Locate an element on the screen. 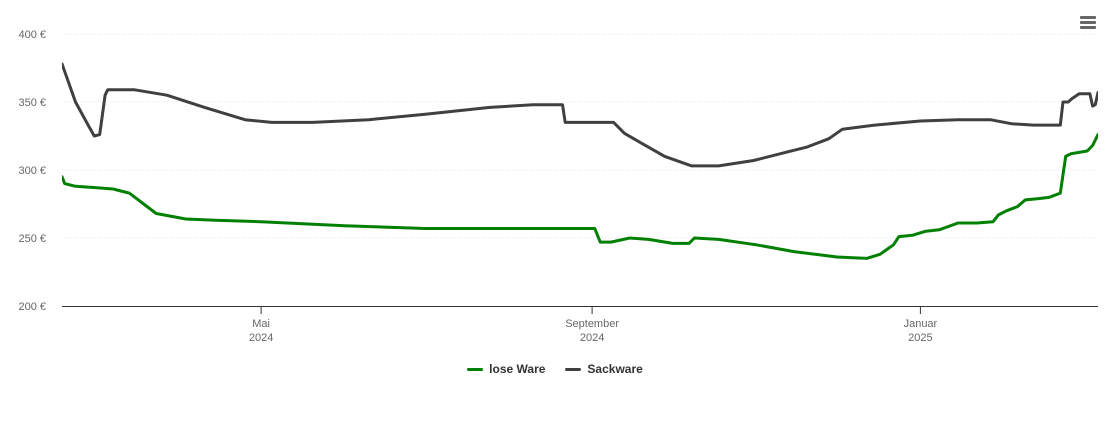 The height and width of the screenshot is (427, 1110). y-tick-label: 350 € is located at coordinates (32, 103).